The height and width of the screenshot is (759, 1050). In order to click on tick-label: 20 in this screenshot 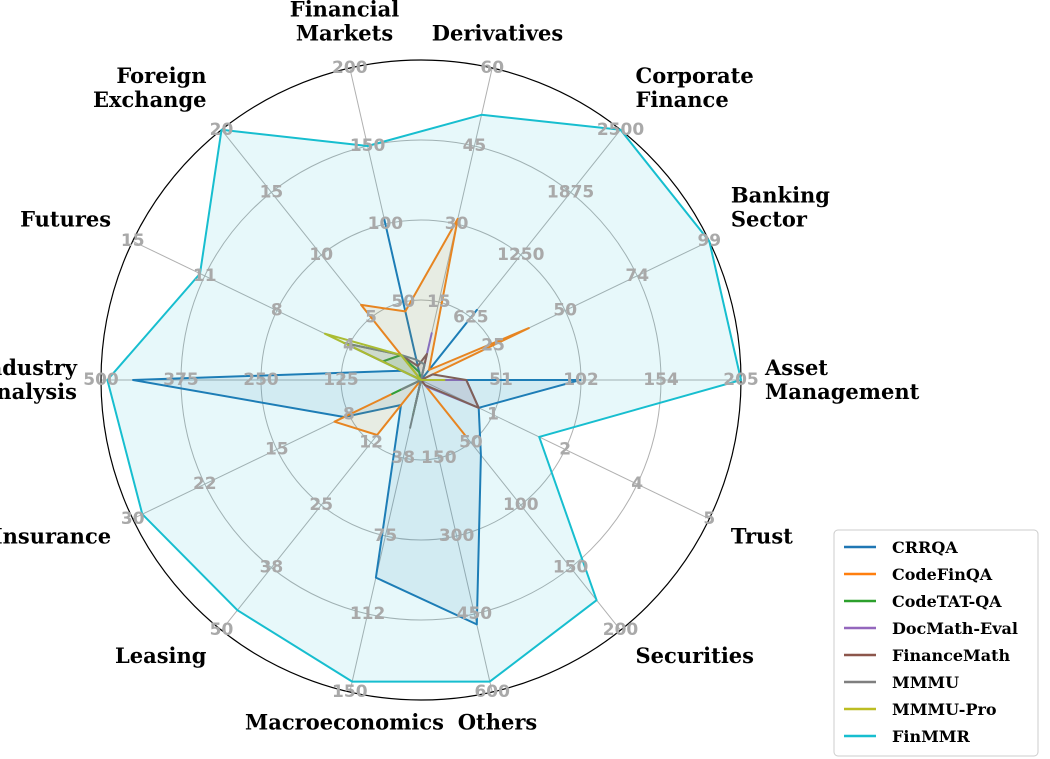, I will do `click(222, 130)`.